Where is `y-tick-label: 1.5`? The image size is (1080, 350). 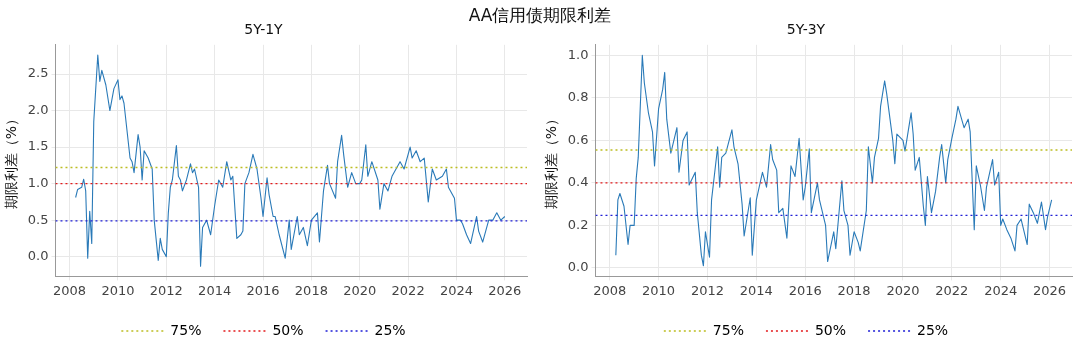
y-tick-label: 1.5 is located at coordinates (38, 146).